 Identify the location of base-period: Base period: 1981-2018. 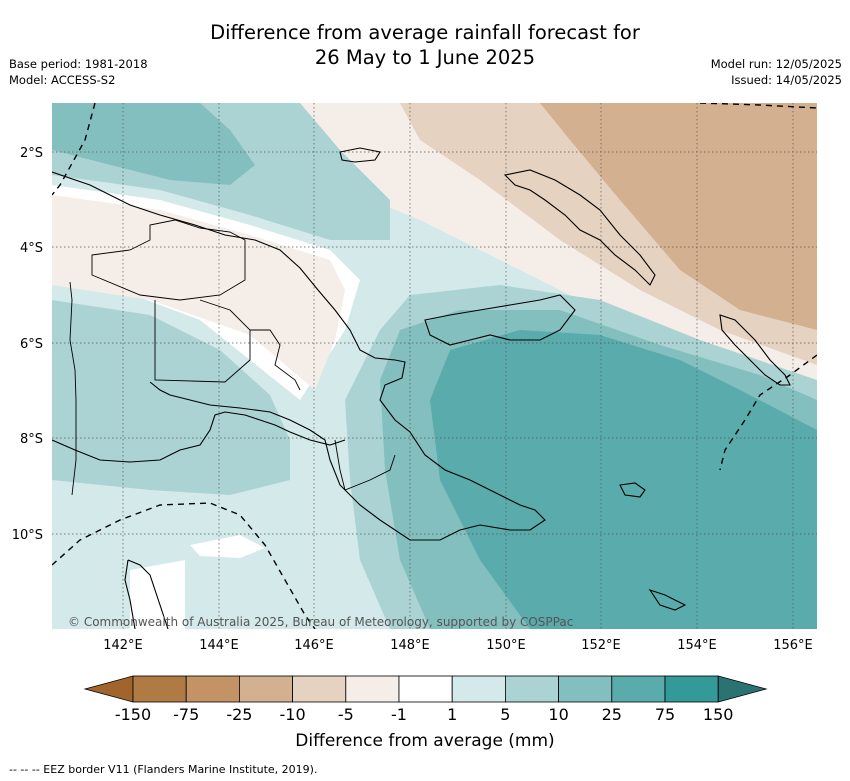
(78, 64).